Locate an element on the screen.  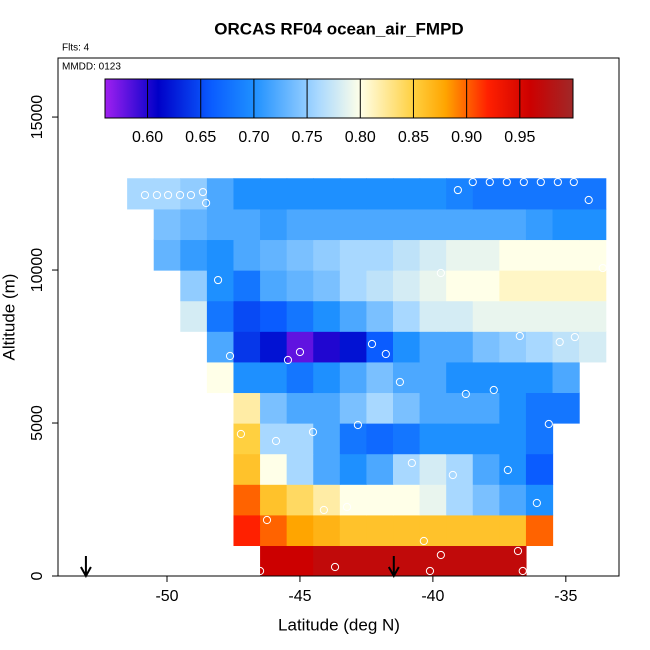
colorbar-tick-label: 0.80 is located at coordinates (360, 137).